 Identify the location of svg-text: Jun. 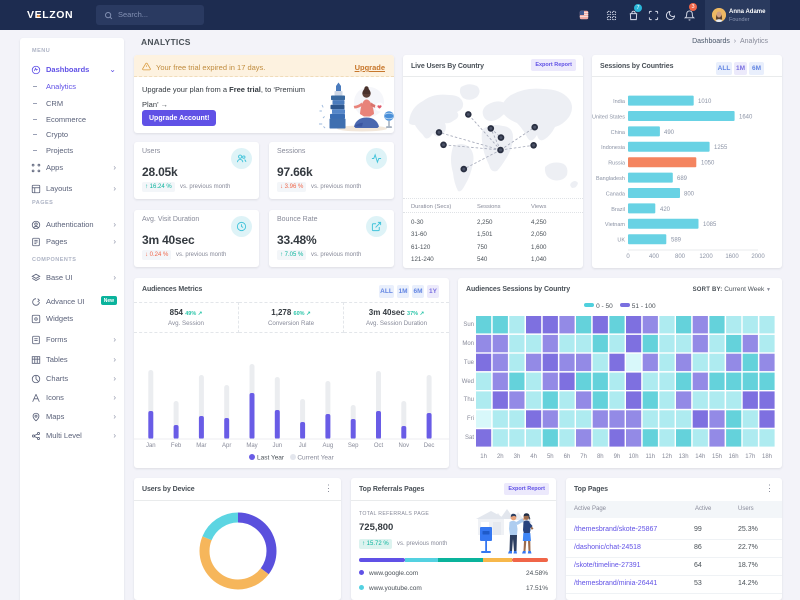
(277, 446).